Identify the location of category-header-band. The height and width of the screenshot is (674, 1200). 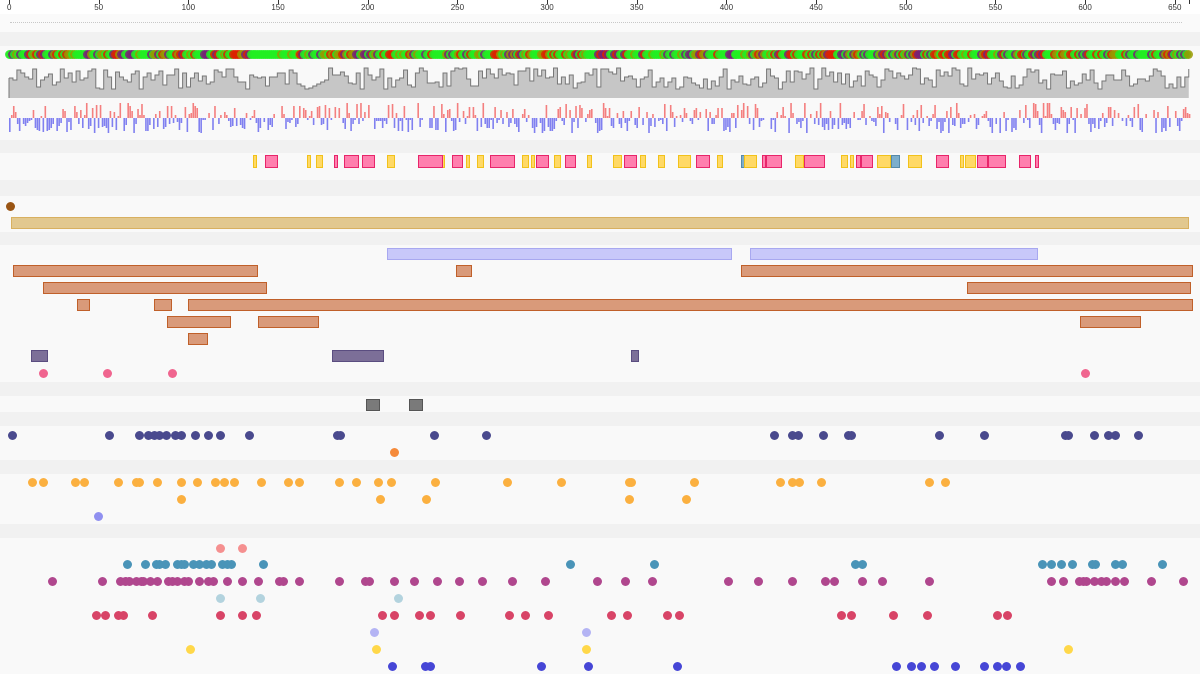
(600, 39).